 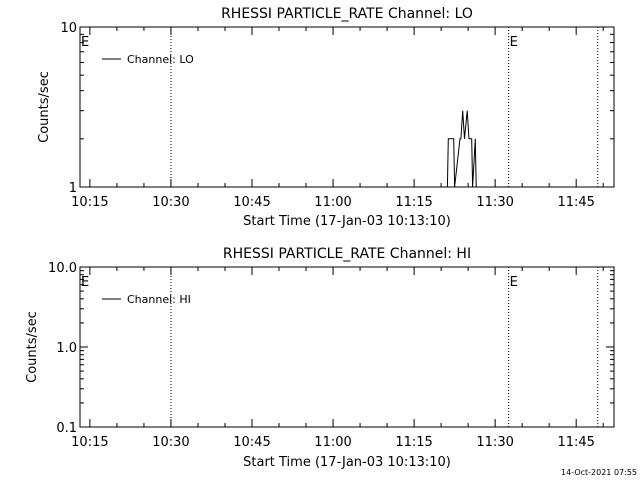 I want to click on y-tick-label: 10, so click(x=68, y=28).